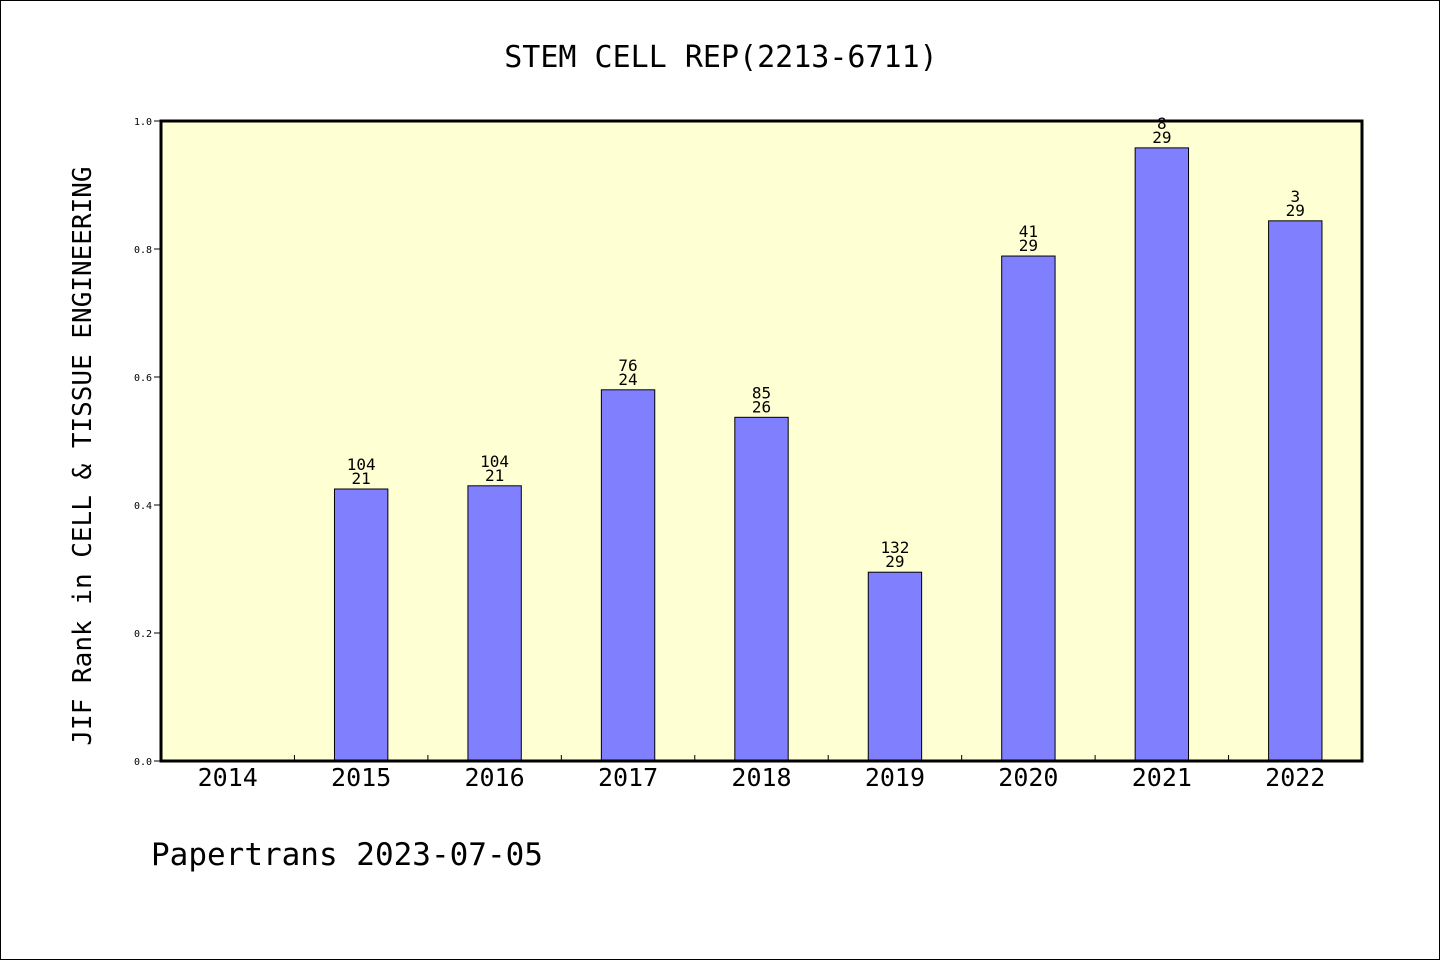 The image size is (1440, 961). Describe the element at coordinates (347, 855) in the screenshot. I see `footer-text: Papertrans 2023-07-05` at that location.